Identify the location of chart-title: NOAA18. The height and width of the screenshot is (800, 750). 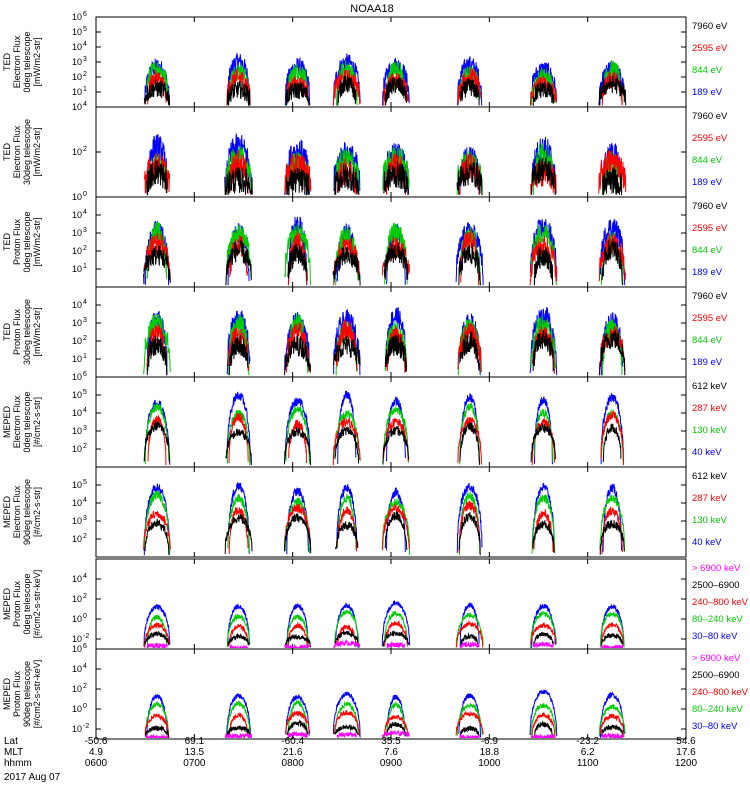
(371, 9).